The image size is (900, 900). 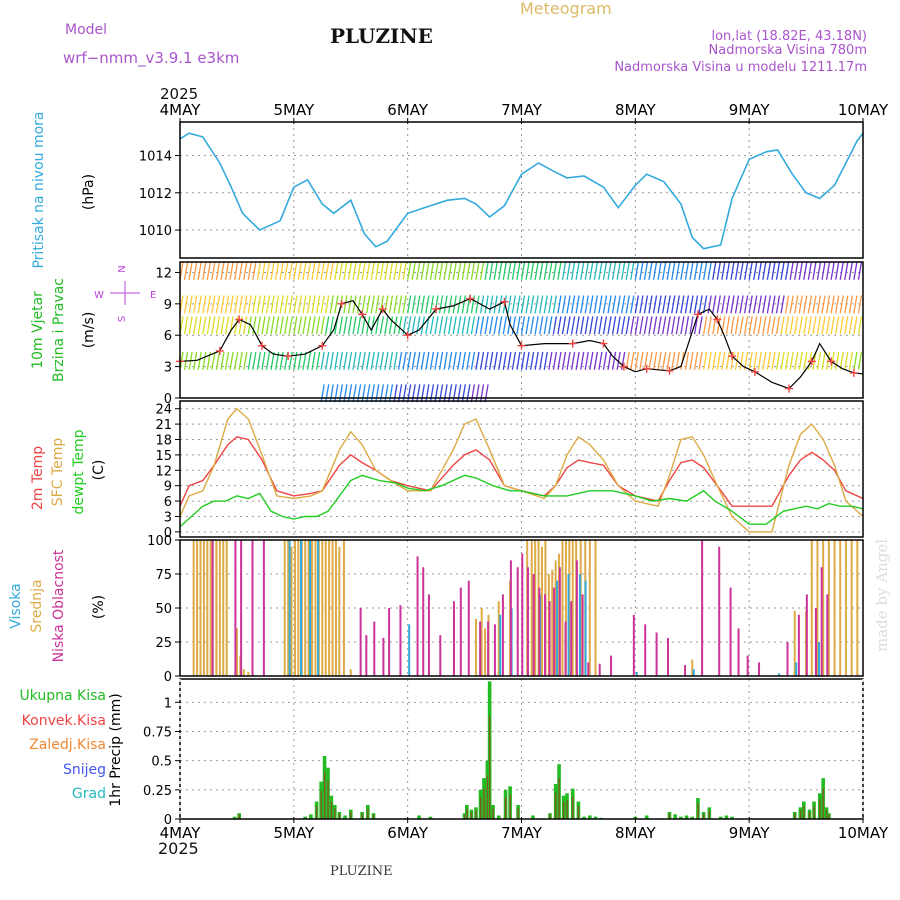 I want to click on x-tick-label-bottom: 6MAY, so click(x=408, y=833).